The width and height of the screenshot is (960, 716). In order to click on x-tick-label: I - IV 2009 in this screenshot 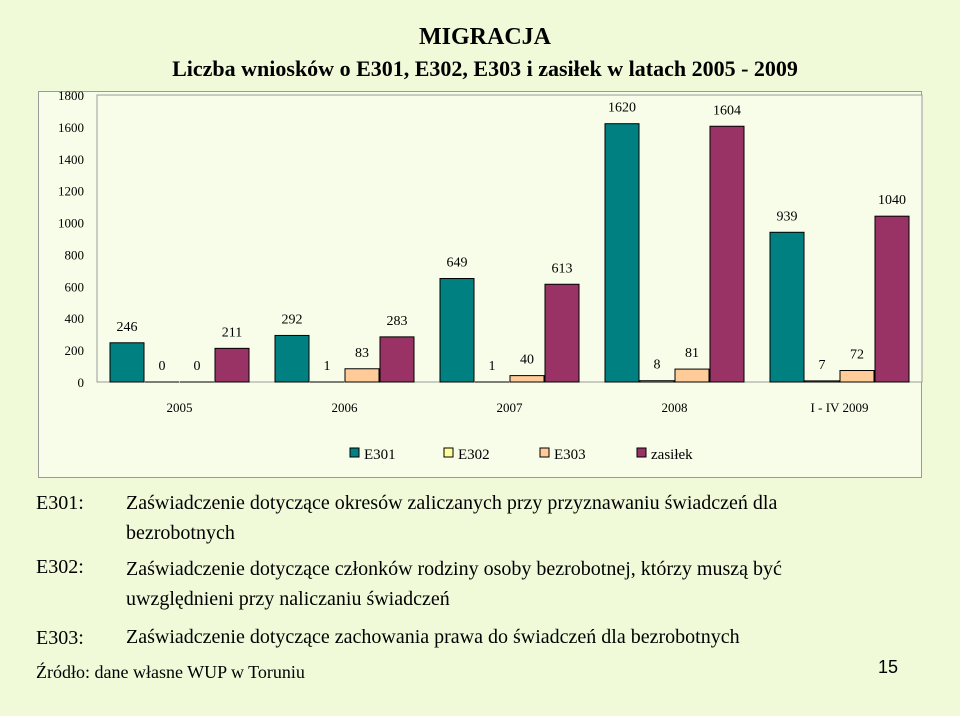, I will do `click(840, 407)`.